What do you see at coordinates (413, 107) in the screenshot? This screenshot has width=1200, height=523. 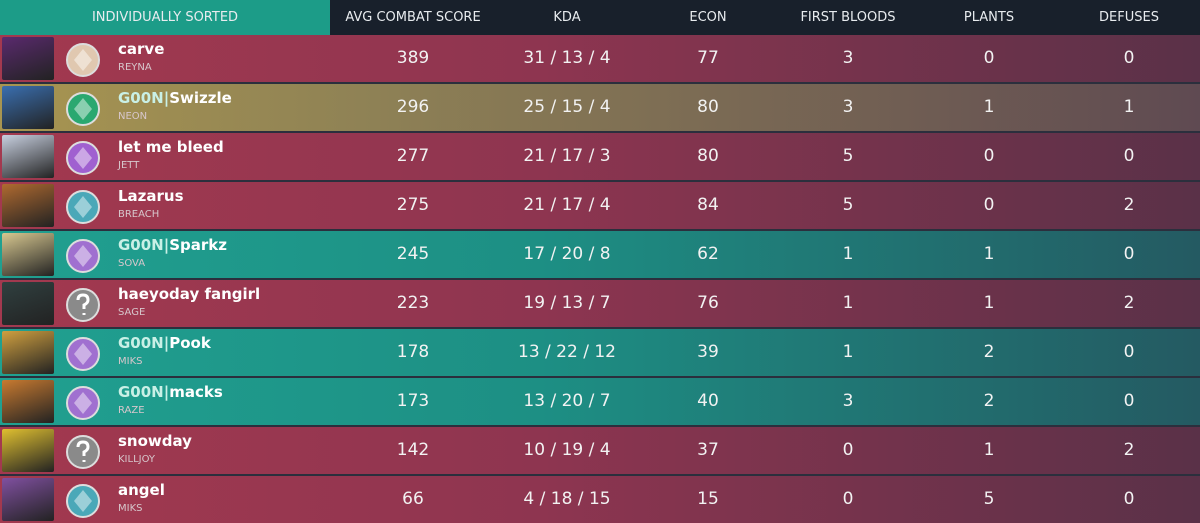 I see `stat-cell: 296` at bounding box center [413, 107].